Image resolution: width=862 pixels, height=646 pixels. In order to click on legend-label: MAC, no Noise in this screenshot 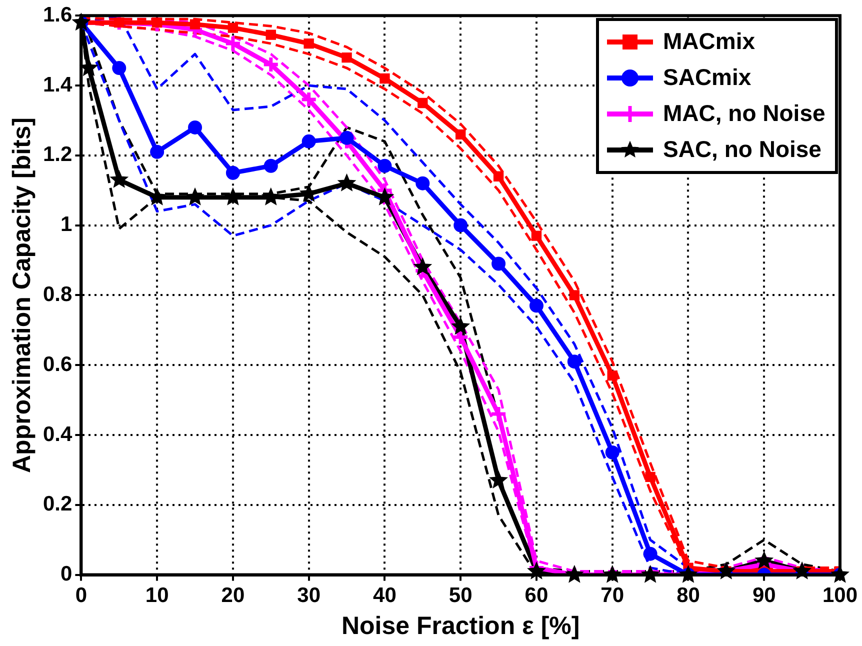, I will do `click(744, 114)`.